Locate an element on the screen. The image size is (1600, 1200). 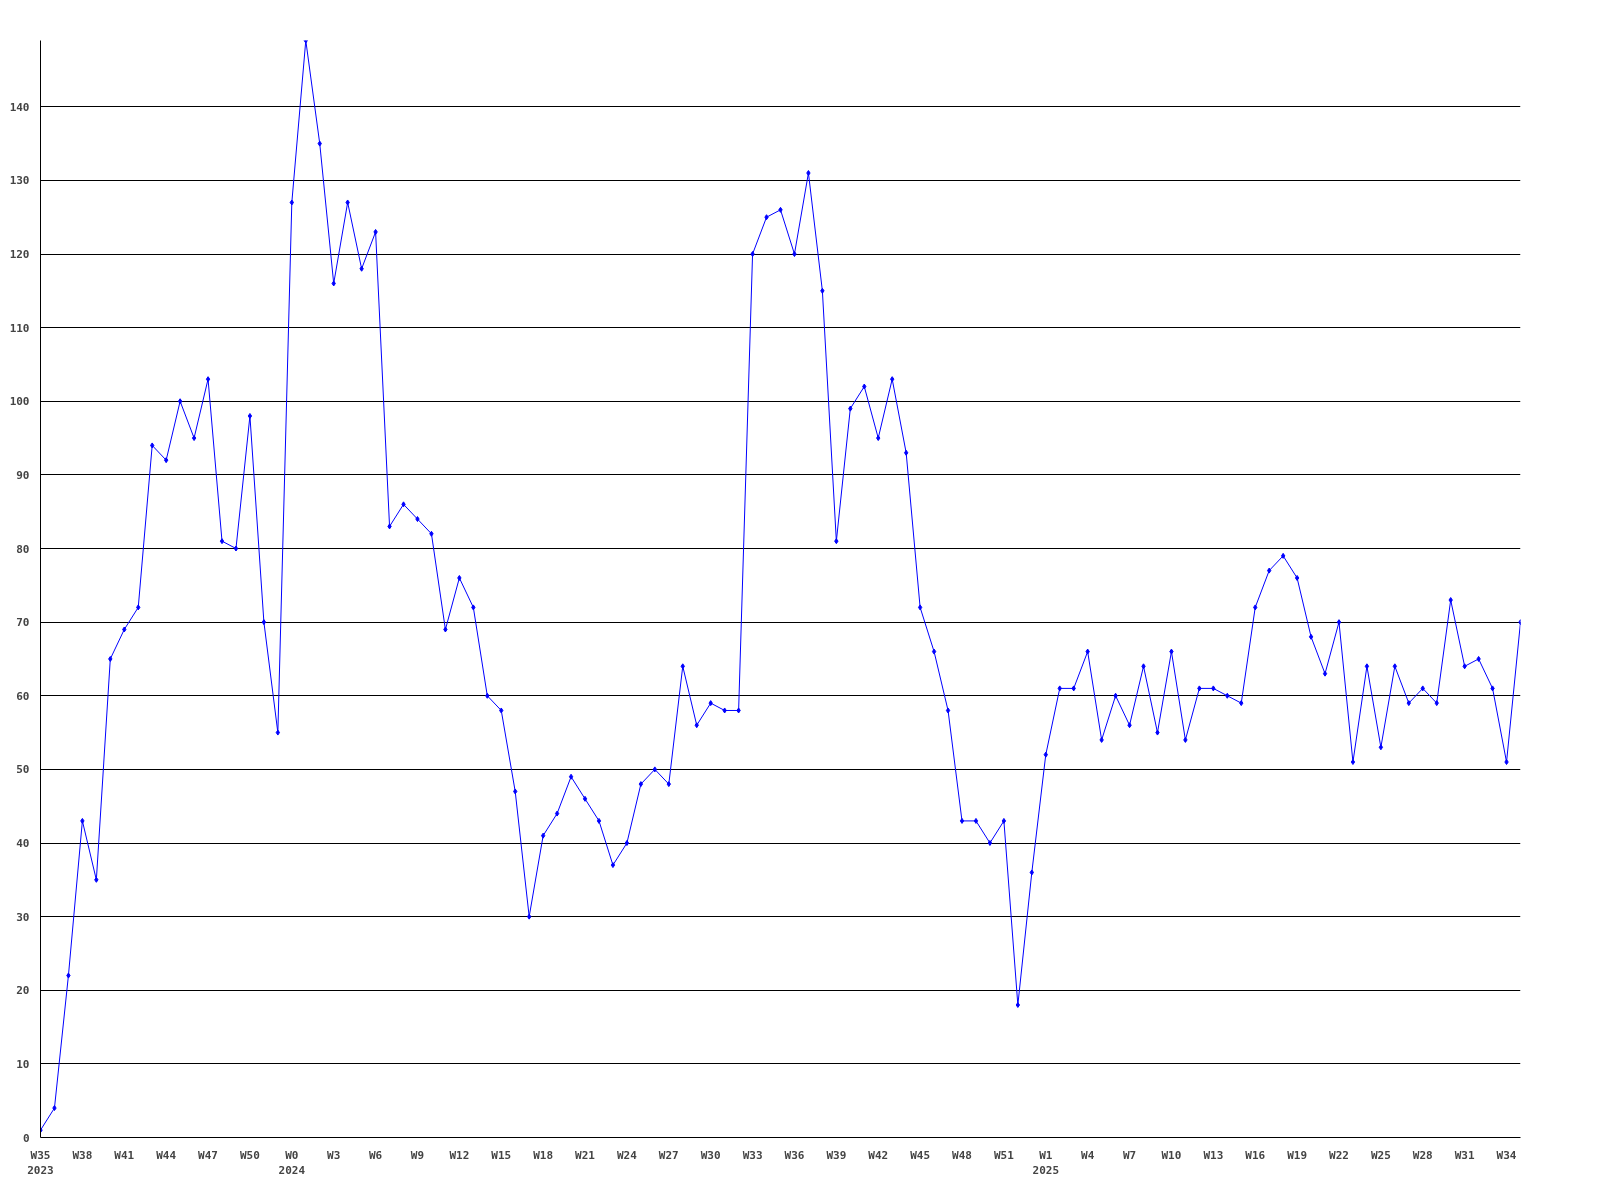
x-tick-label: W33 is located at coordinates (752, 1155).